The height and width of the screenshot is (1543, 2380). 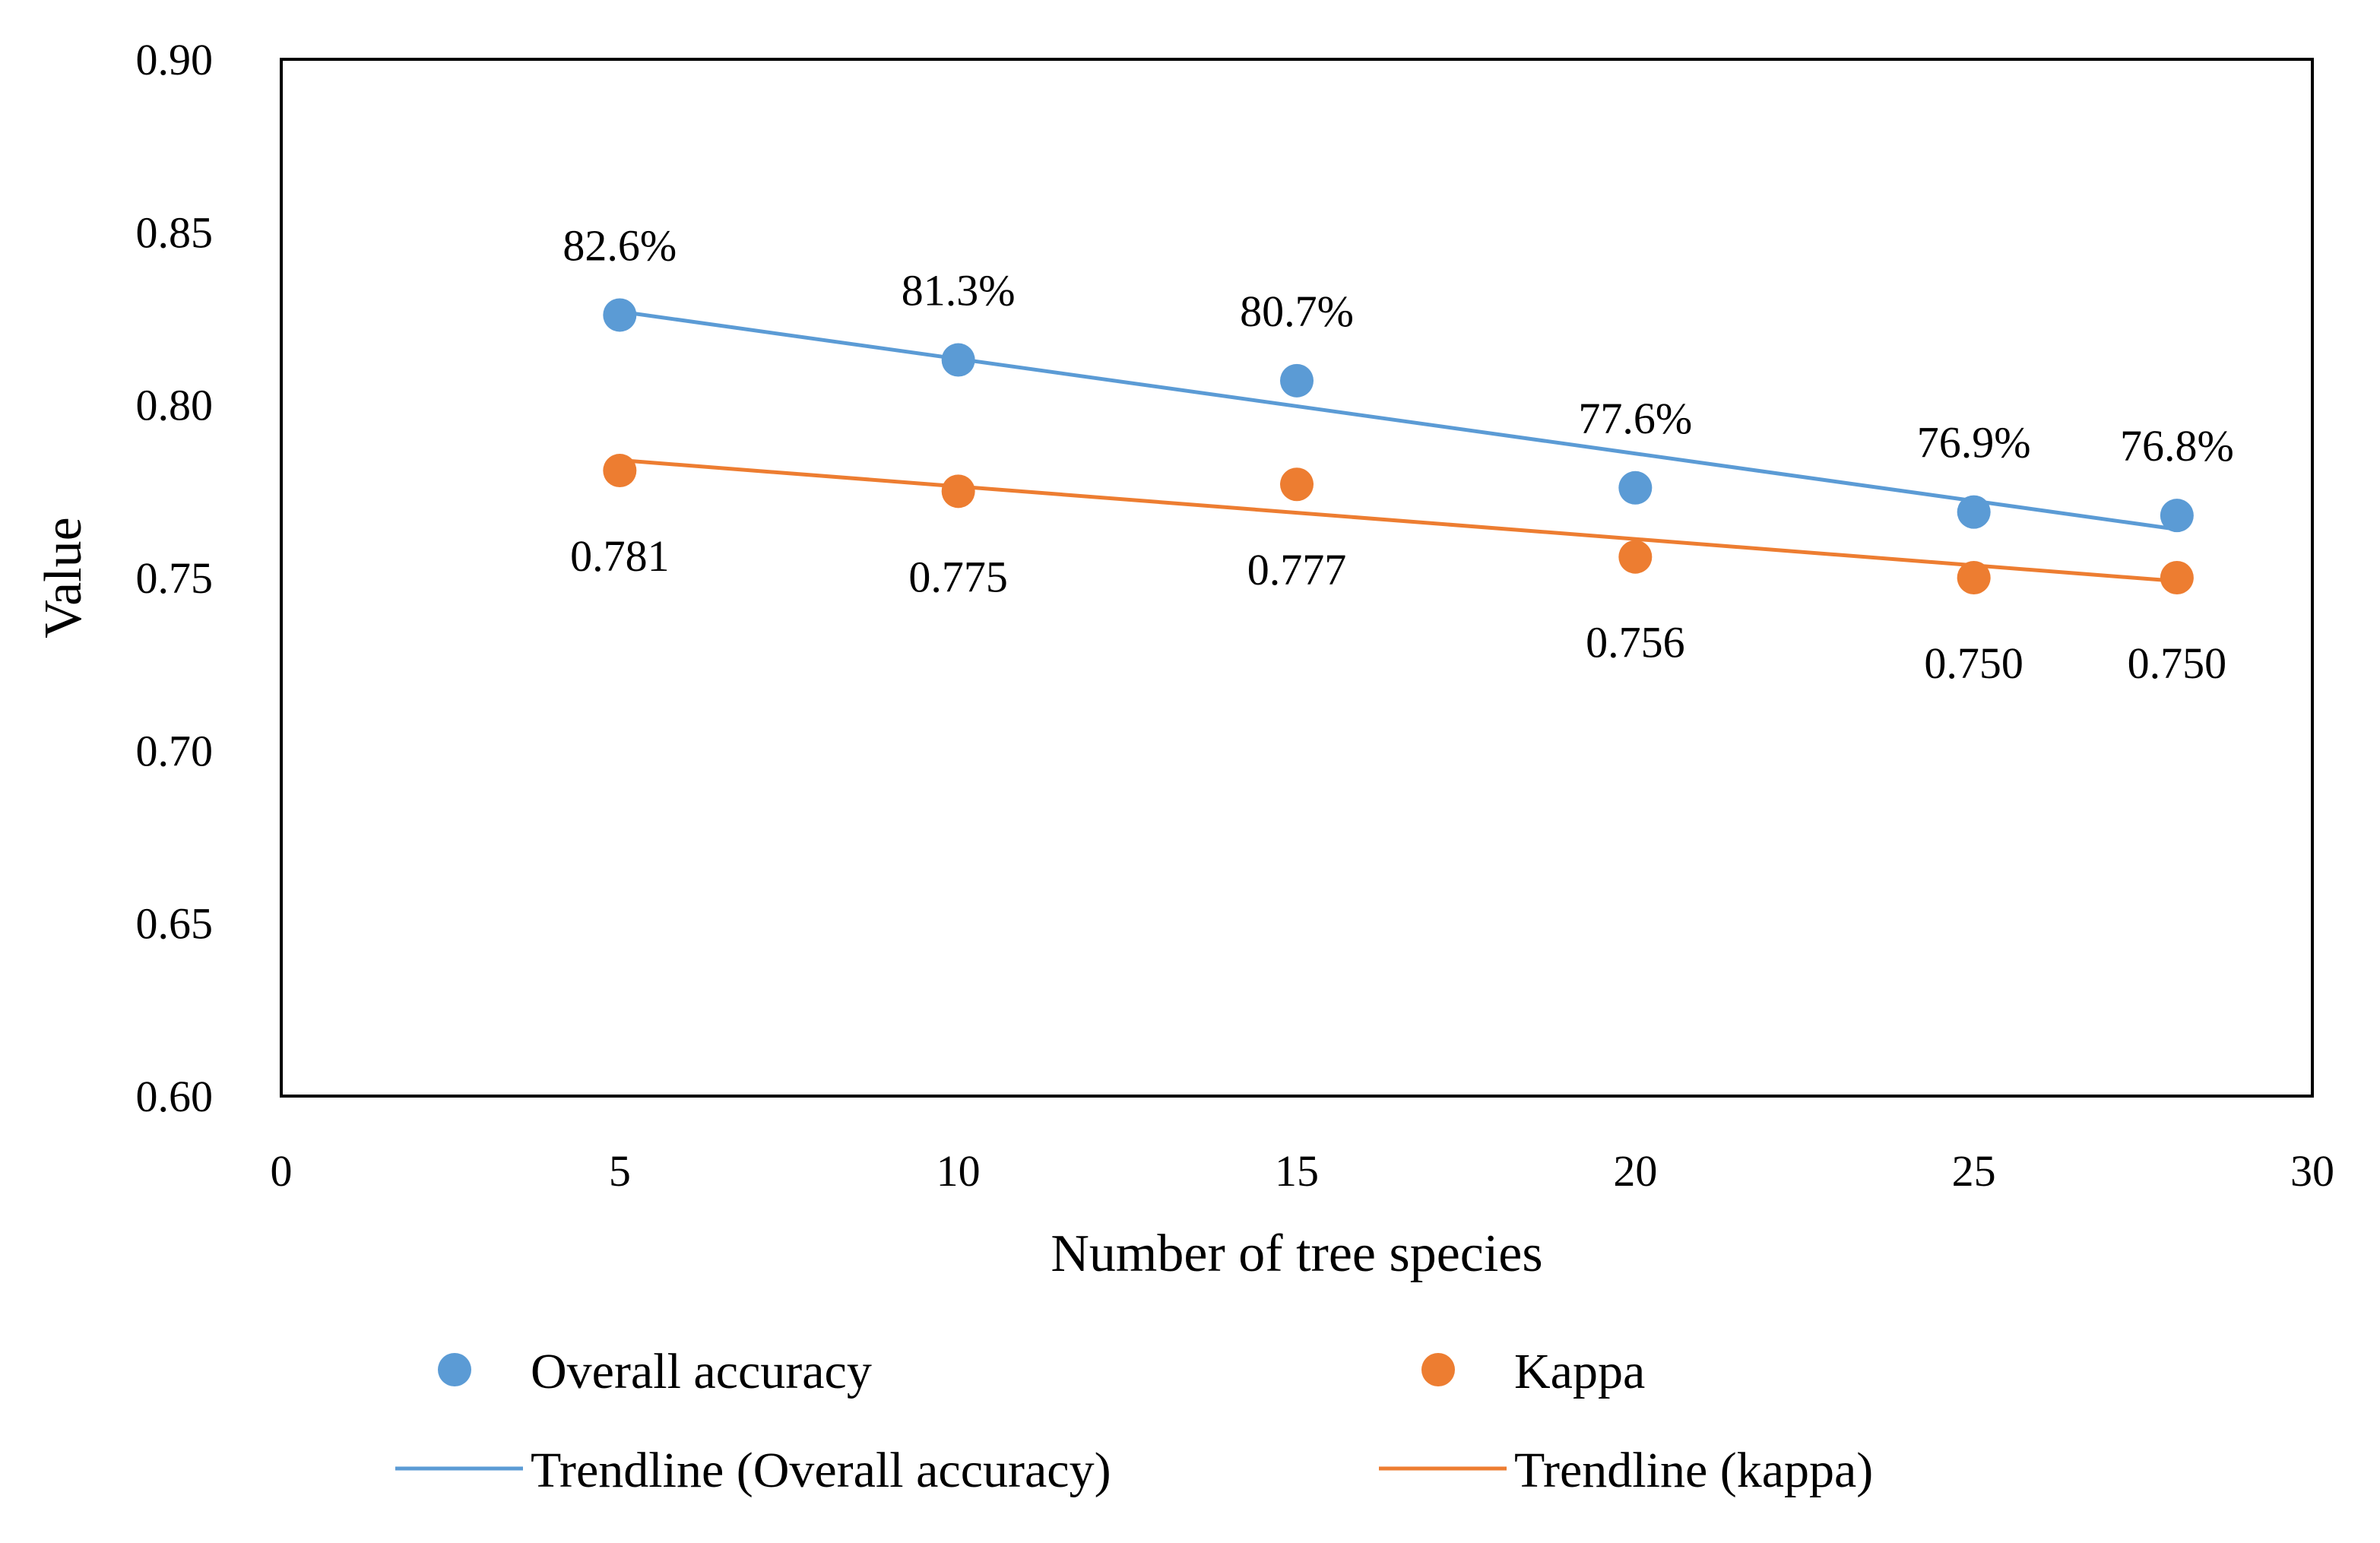 I want to click on y-tick-label: 0.85, so click(x=175, y=232).